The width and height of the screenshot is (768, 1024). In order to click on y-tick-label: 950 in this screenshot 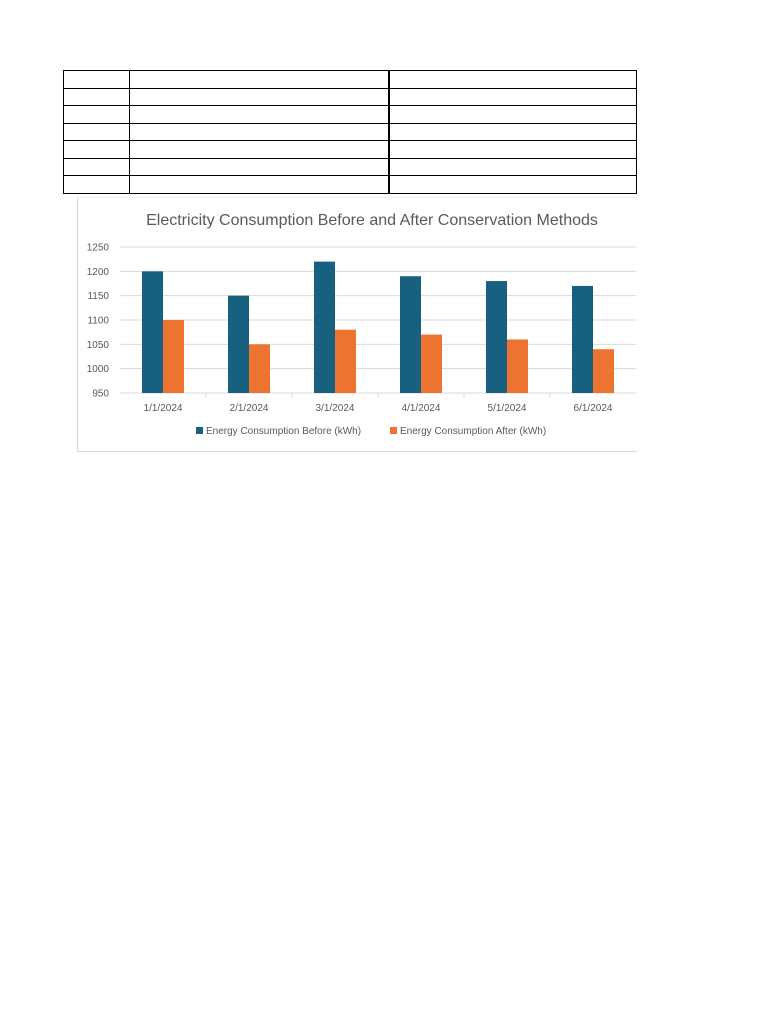, I will do `click(100, 394)`.